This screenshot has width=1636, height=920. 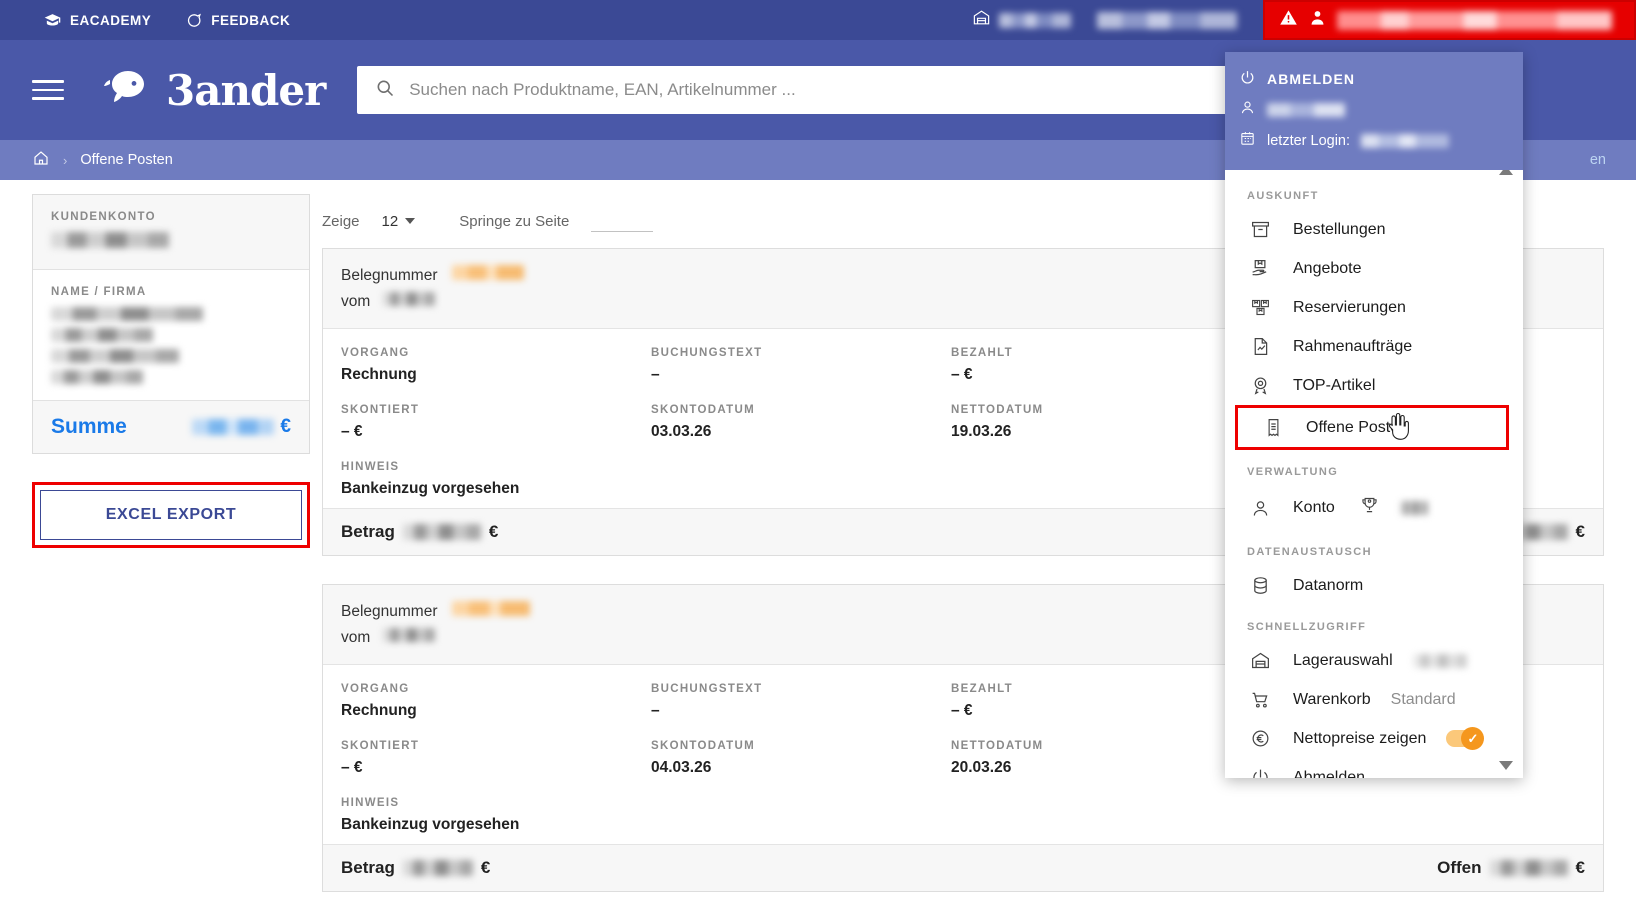 What do you see at coordinates (1374, 699) in the screenshot?
I see `menu-item-warenkorb: Warenkorb Standard` at bounding box center [1374, 699].